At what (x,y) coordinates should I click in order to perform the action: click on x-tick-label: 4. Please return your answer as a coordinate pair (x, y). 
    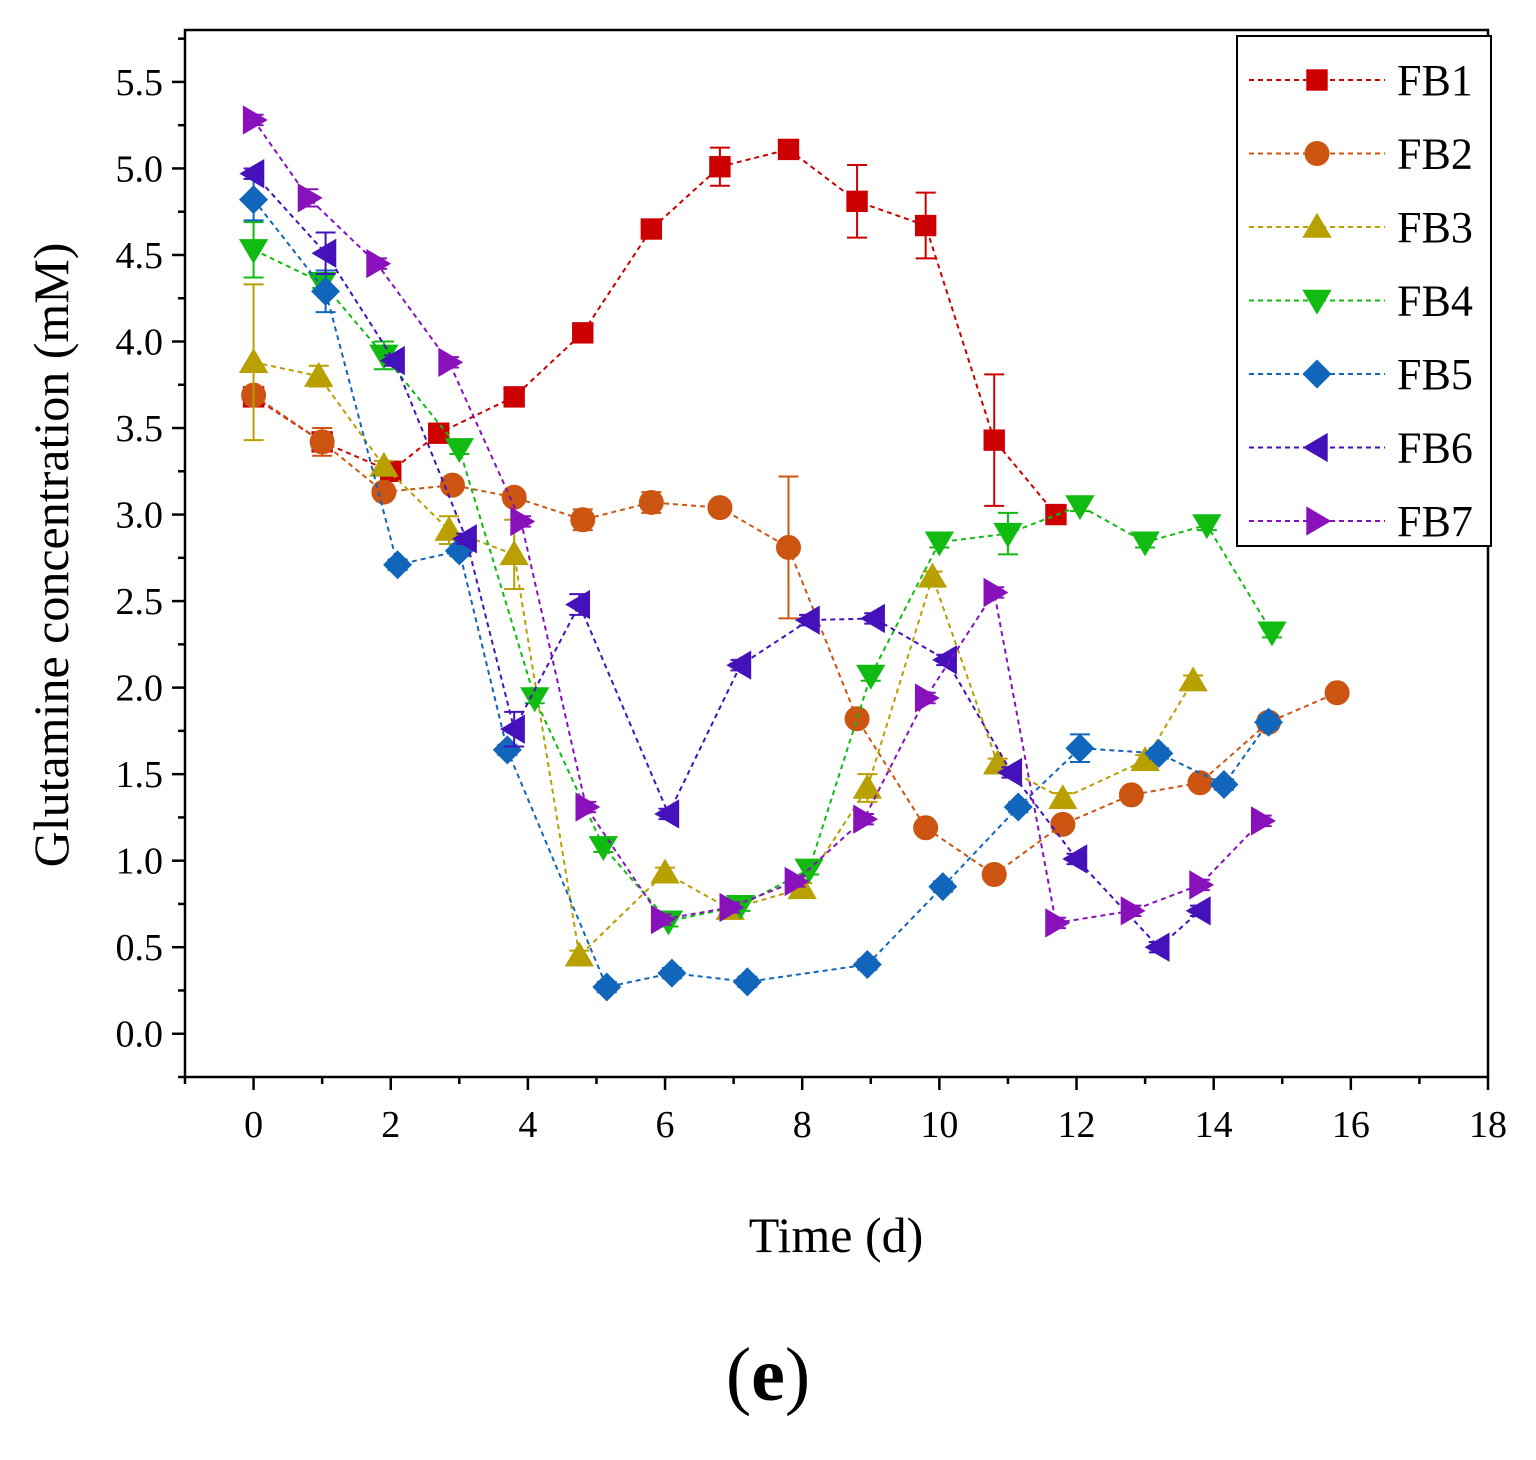
    Looking at the image, I should click on (527, 1125).